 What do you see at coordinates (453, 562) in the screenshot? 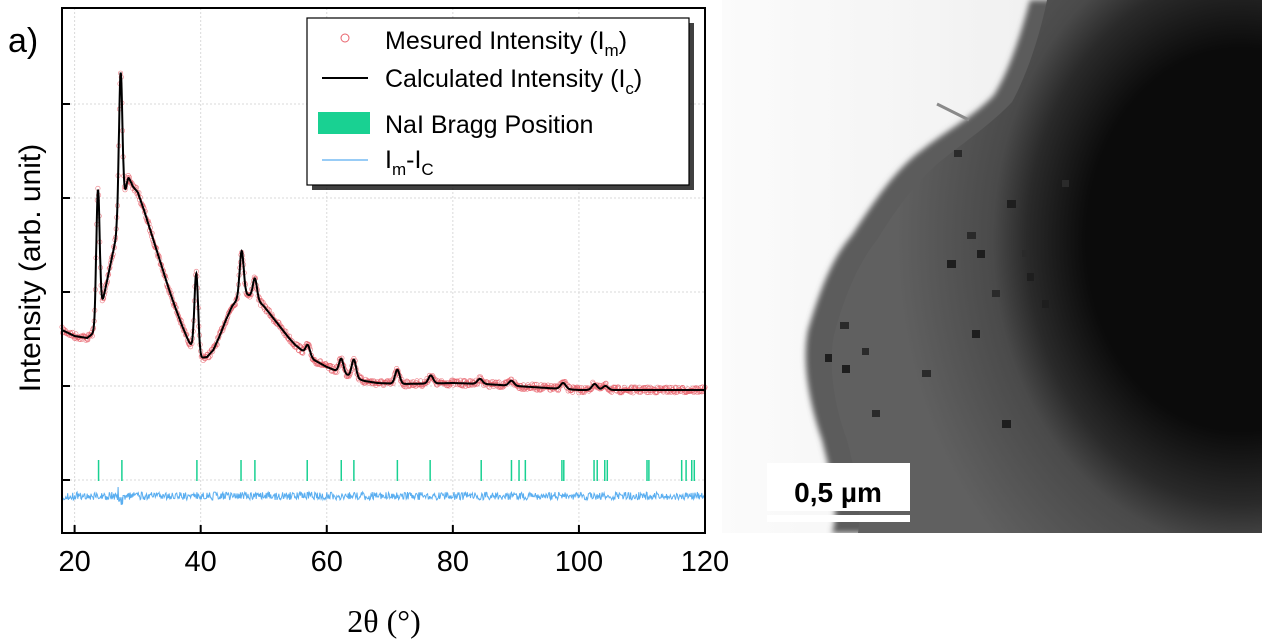
I see `x-tick-label: 80` at bounding box center [453, 562].